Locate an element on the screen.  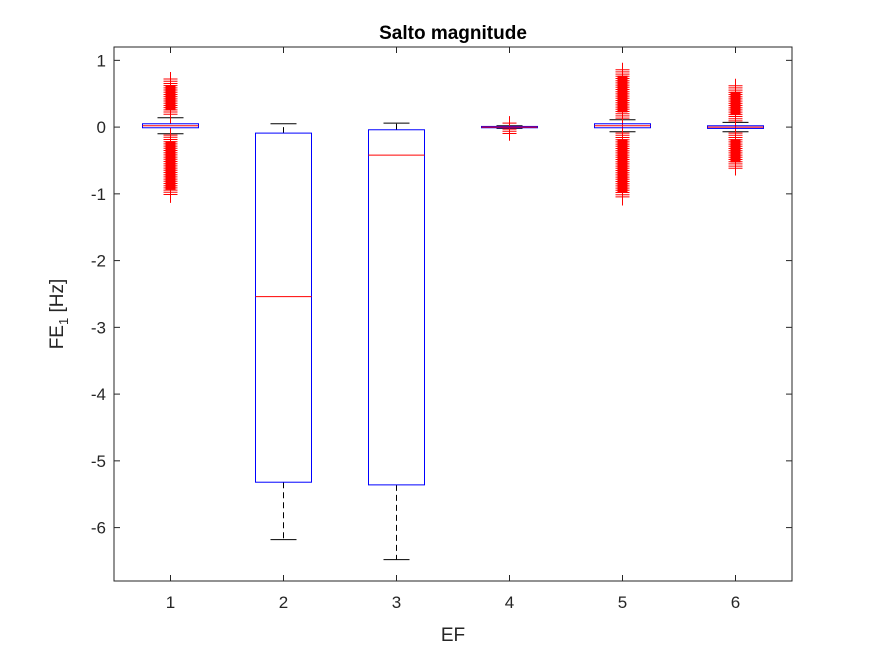
x-tick-label: 5 is located at coordinates (622, 602).